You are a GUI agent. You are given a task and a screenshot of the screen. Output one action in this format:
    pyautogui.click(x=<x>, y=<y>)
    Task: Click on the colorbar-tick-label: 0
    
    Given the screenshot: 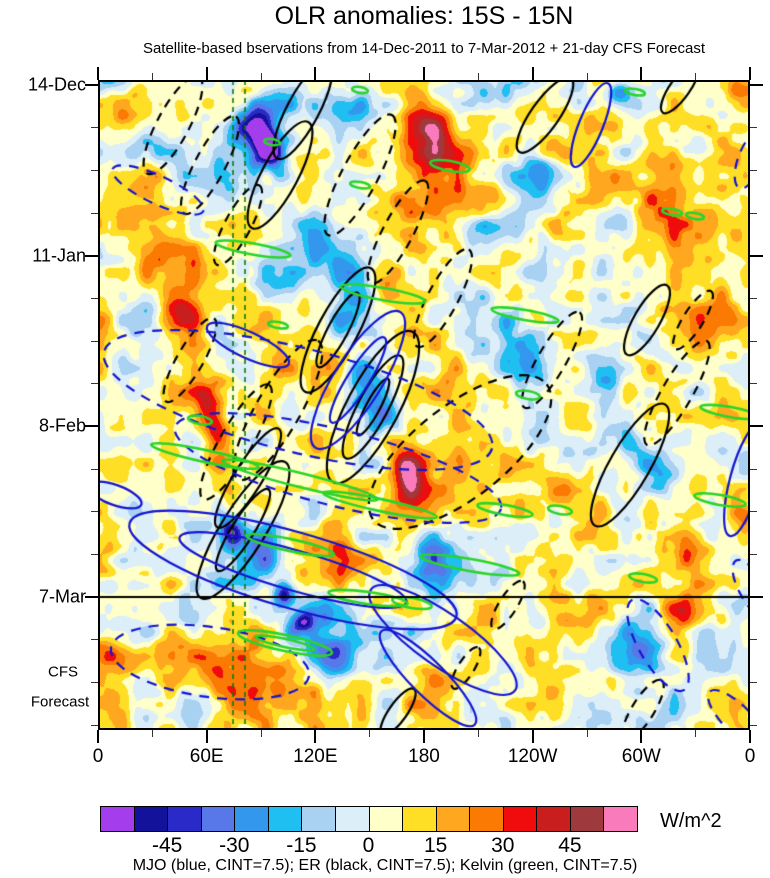 What is the action you would take?
    pyautogui.click(x=368, y=845)
    